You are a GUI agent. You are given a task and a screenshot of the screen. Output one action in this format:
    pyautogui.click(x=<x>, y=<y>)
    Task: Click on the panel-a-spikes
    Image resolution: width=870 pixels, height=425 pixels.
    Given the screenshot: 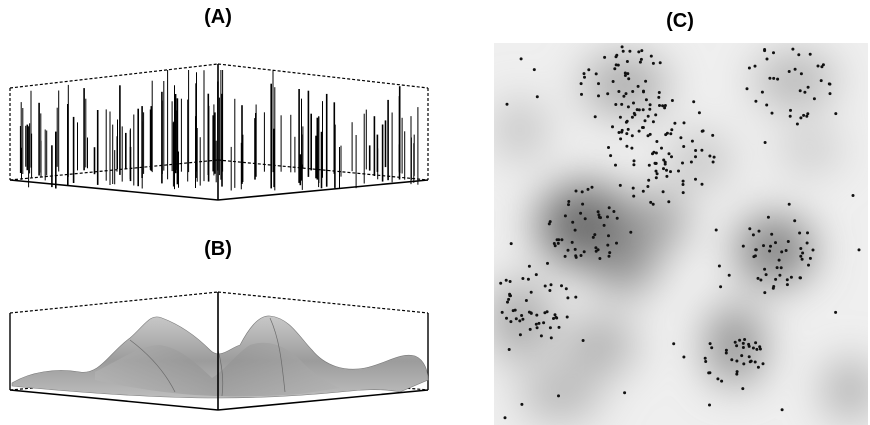 What is the action you would take?
    pyautogui.click(x=219, y=130)
    